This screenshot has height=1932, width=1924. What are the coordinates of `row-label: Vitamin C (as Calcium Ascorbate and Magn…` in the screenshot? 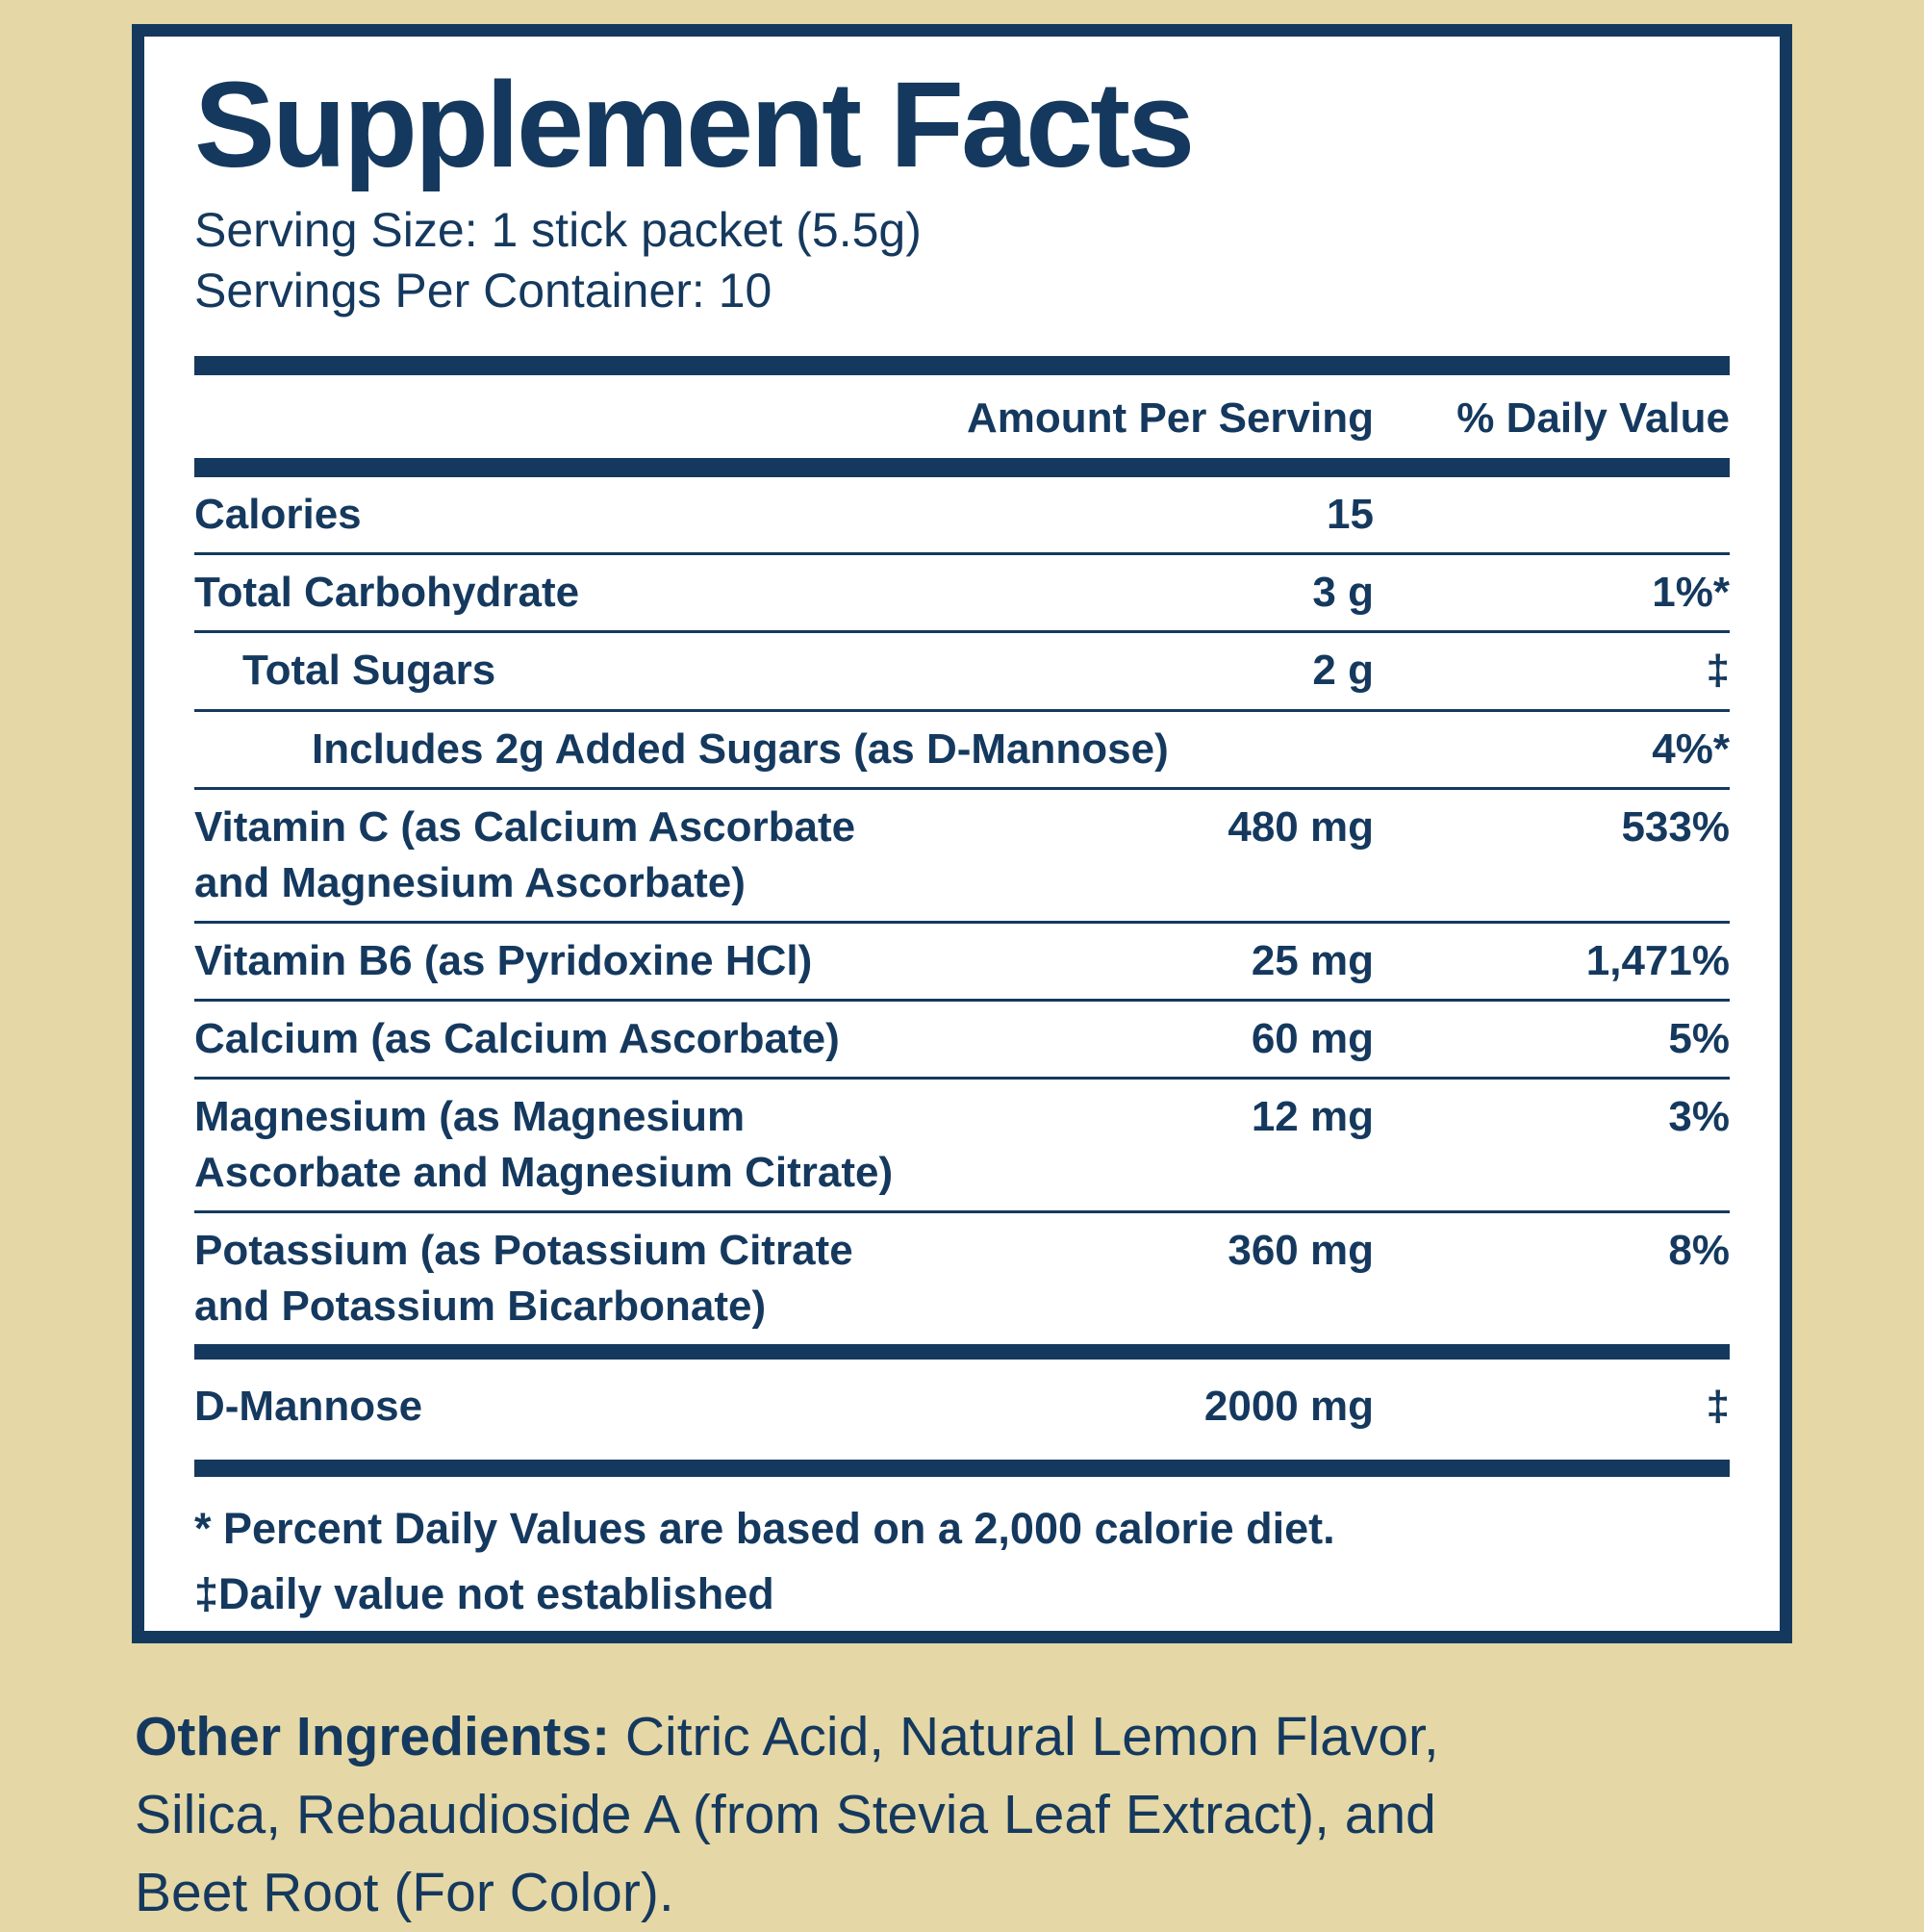 It's located at (525, 854).